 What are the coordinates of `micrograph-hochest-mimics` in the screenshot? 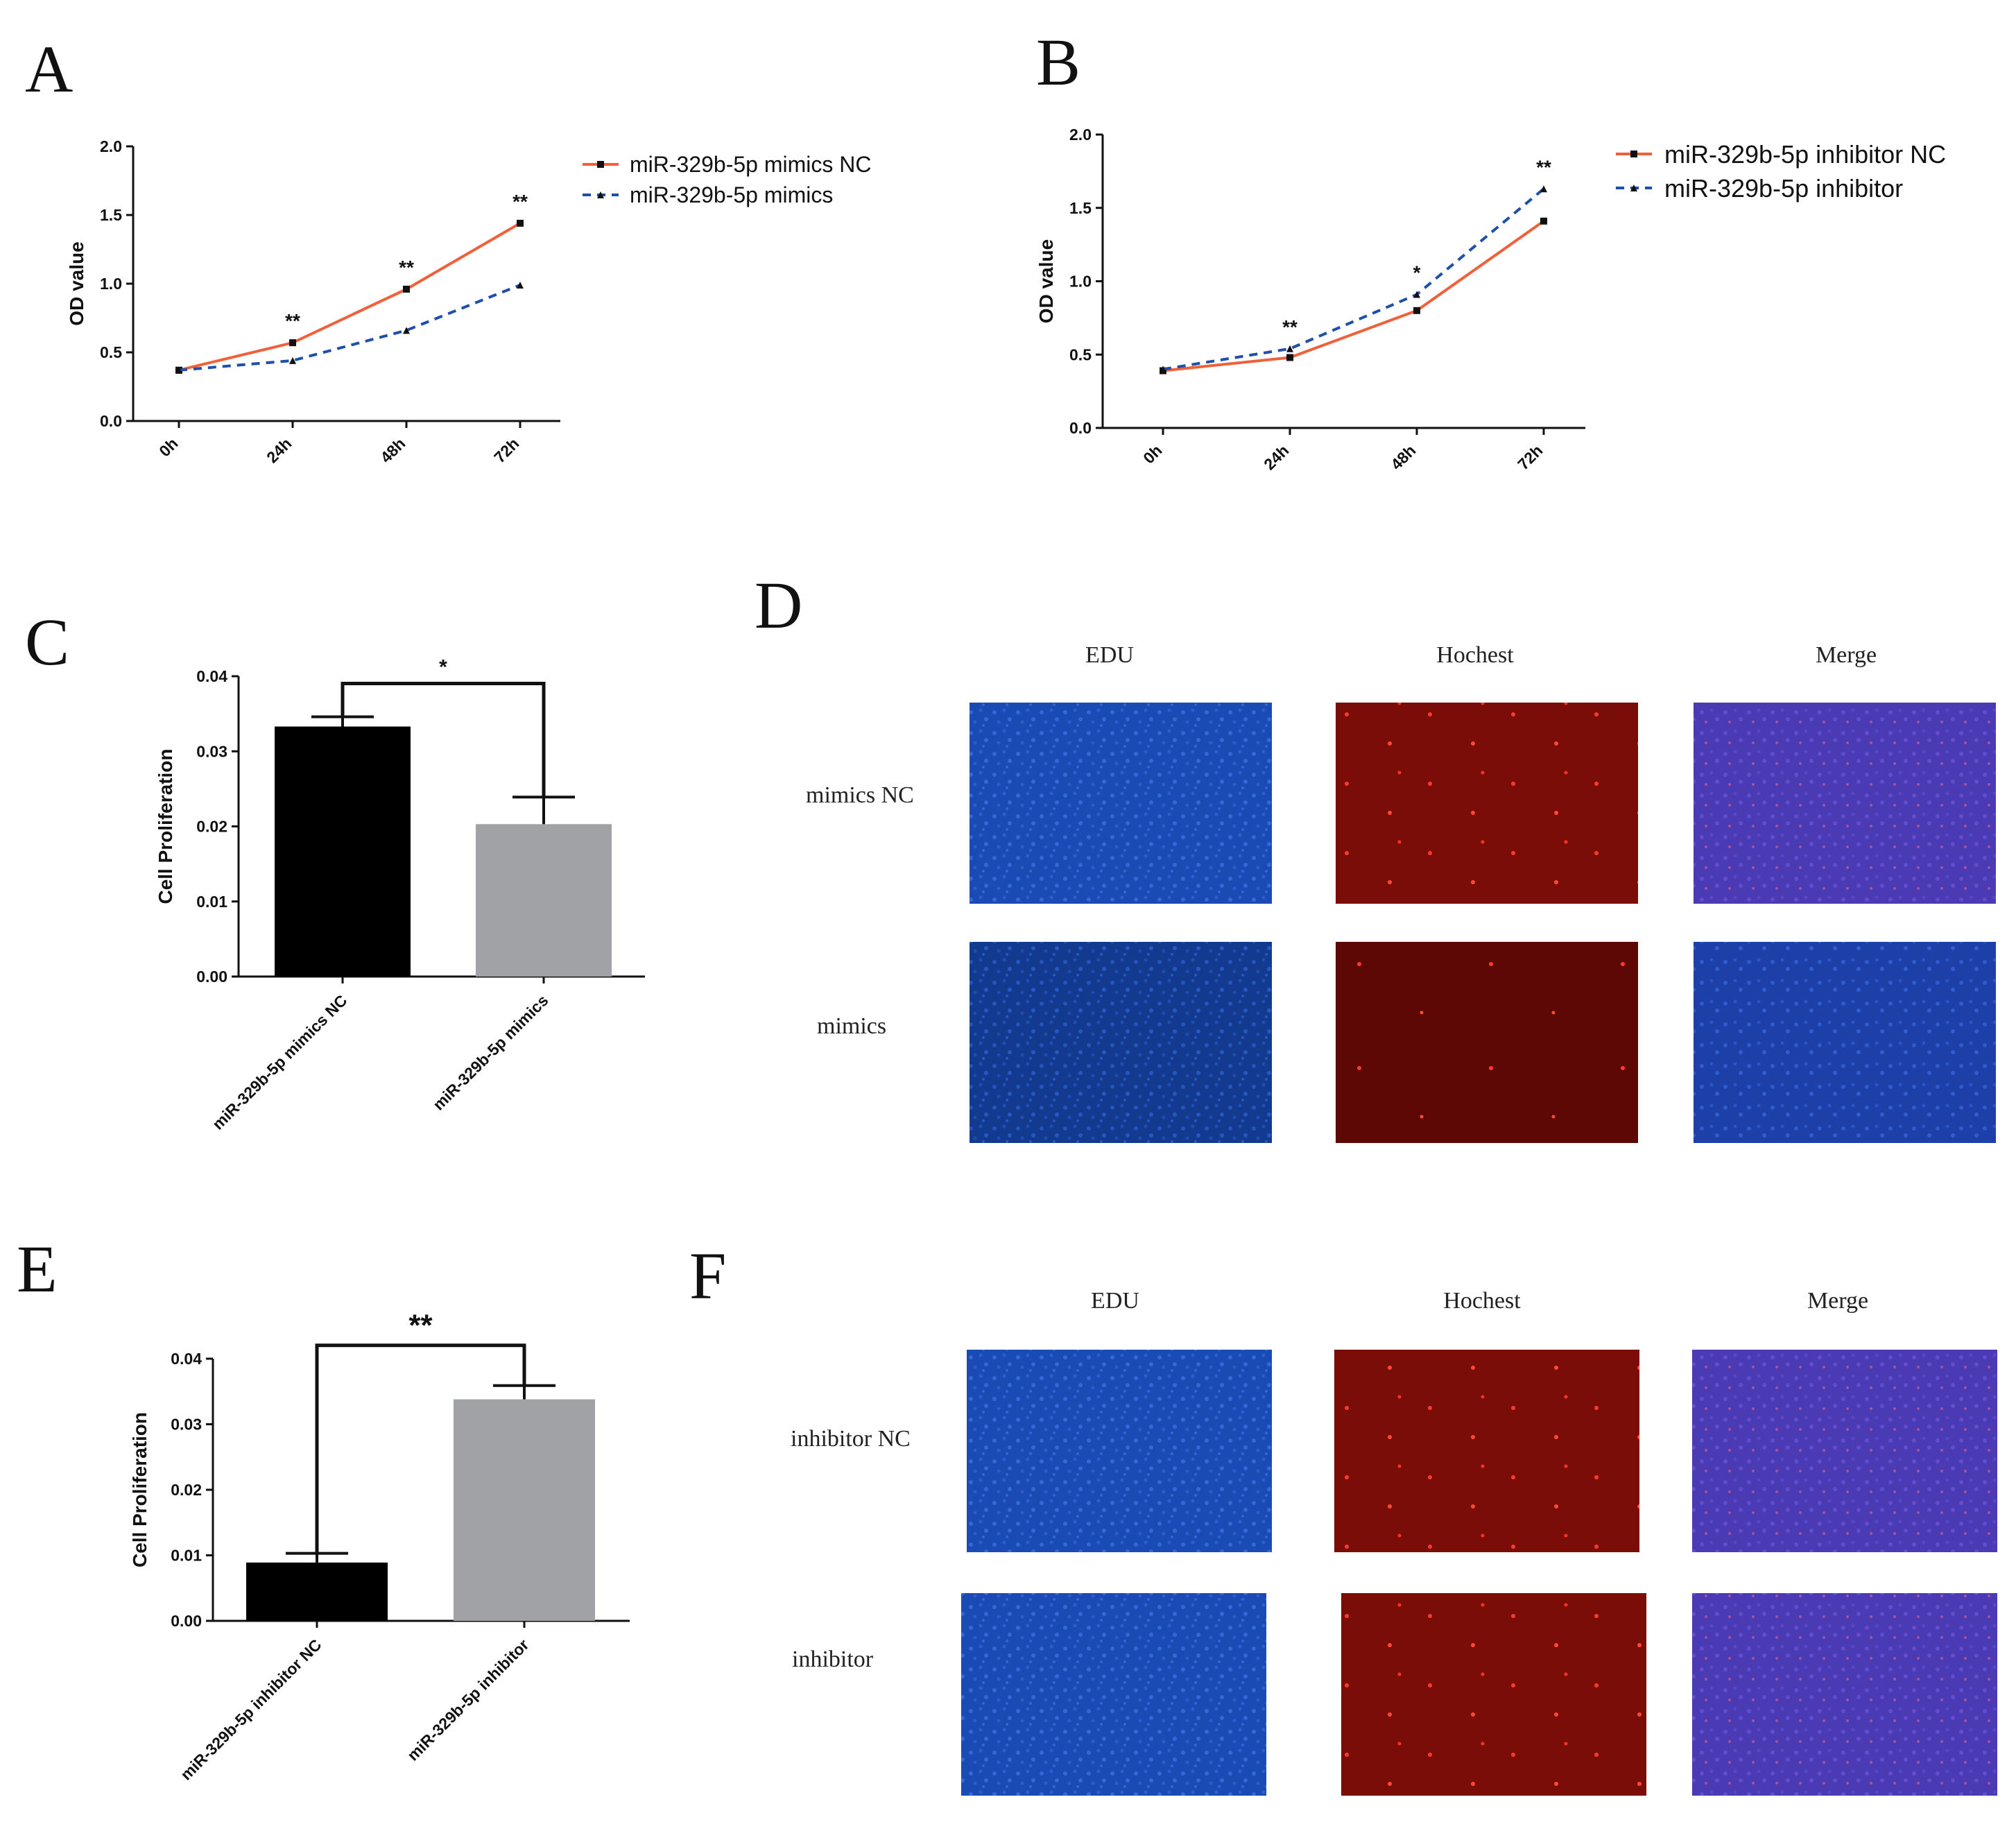 It's located at (1487, 1042).